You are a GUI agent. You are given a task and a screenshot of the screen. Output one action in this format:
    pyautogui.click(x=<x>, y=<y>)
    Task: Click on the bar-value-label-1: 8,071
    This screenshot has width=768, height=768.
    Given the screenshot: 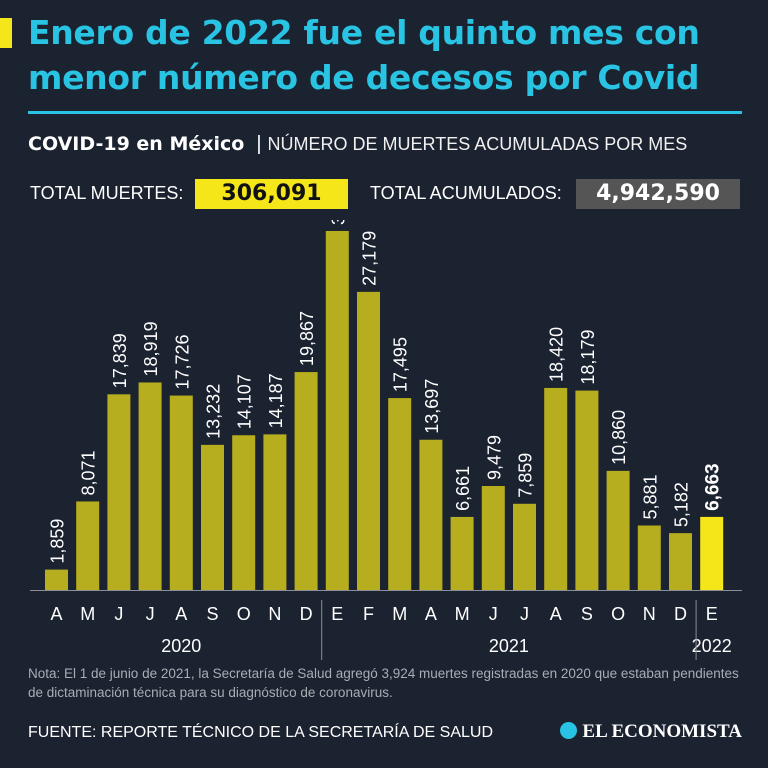 What is the action you would take?
    pyautogui.click(x=89, y=472)
    